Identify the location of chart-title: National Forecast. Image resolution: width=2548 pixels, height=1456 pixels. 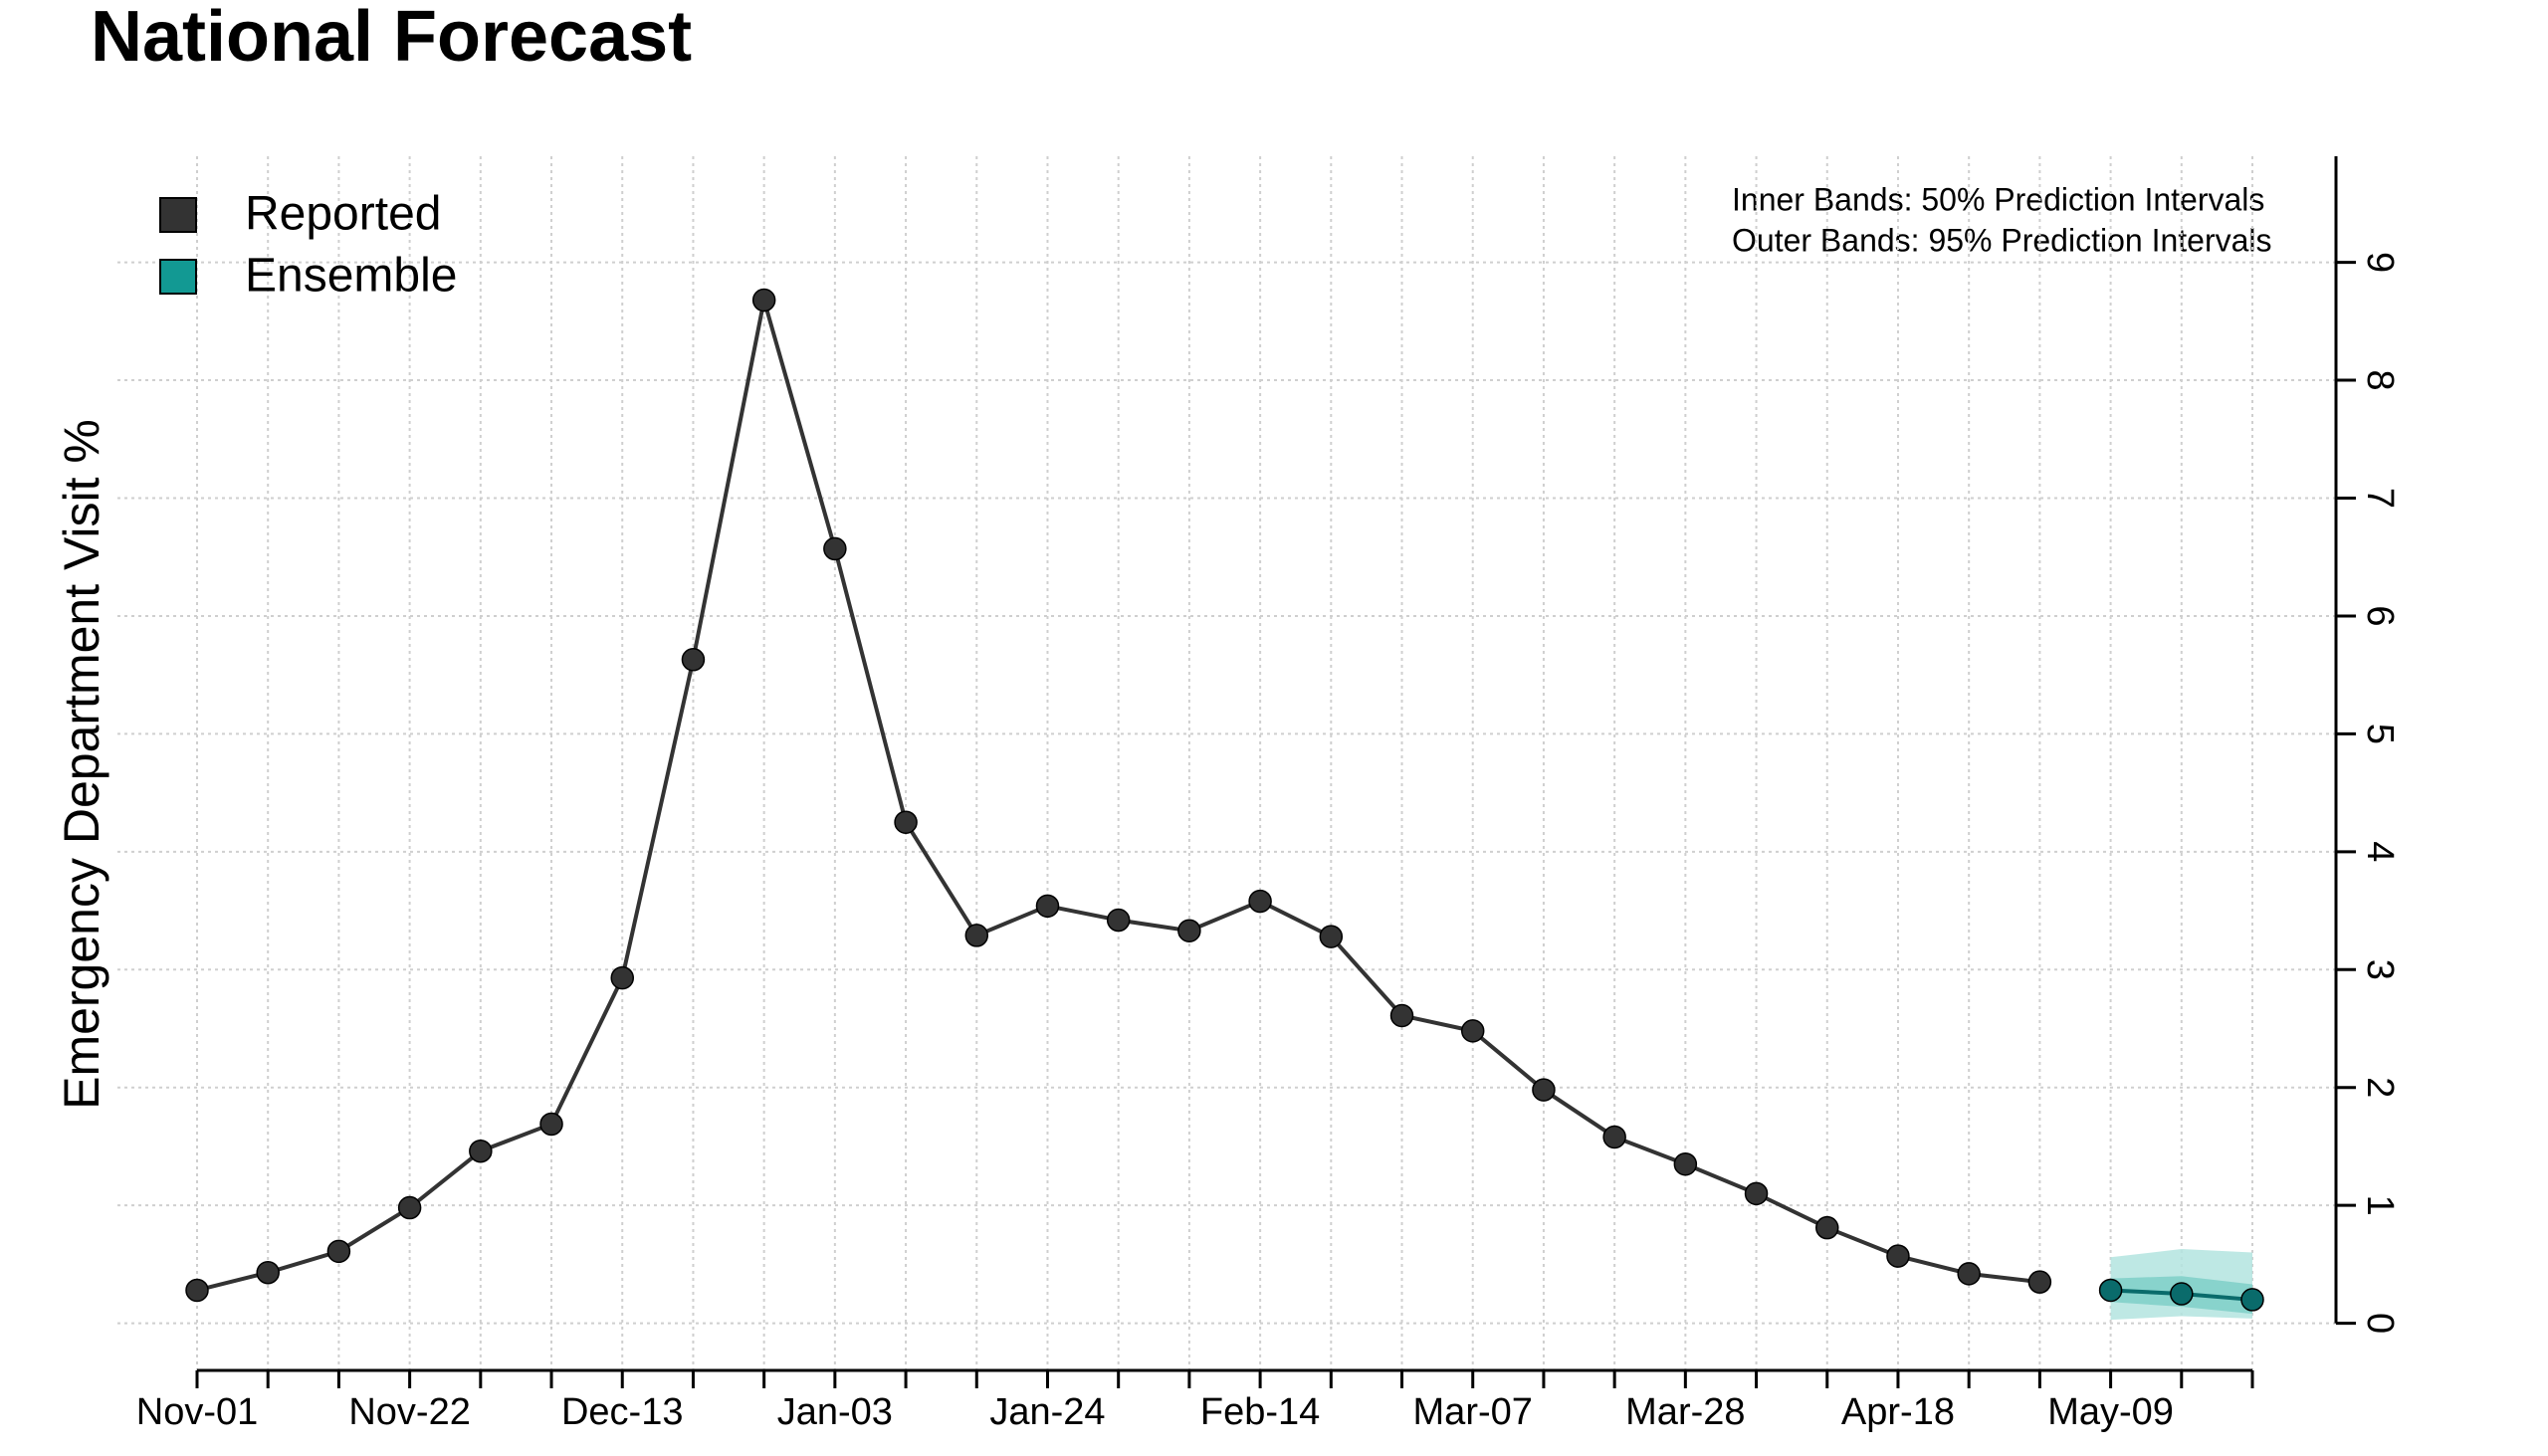
(391, 38).